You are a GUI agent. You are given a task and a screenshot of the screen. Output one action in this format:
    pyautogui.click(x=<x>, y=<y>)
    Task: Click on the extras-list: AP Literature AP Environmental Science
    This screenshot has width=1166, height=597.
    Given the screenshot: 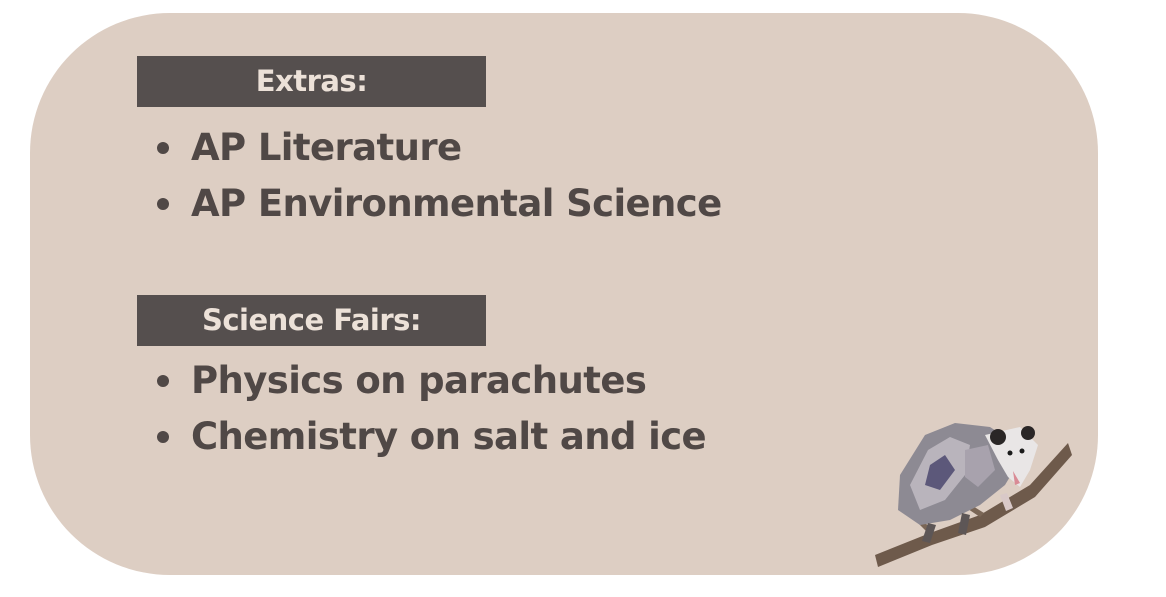 What is the action you would take?
    pyautogui.click(x=438, y=176)
    